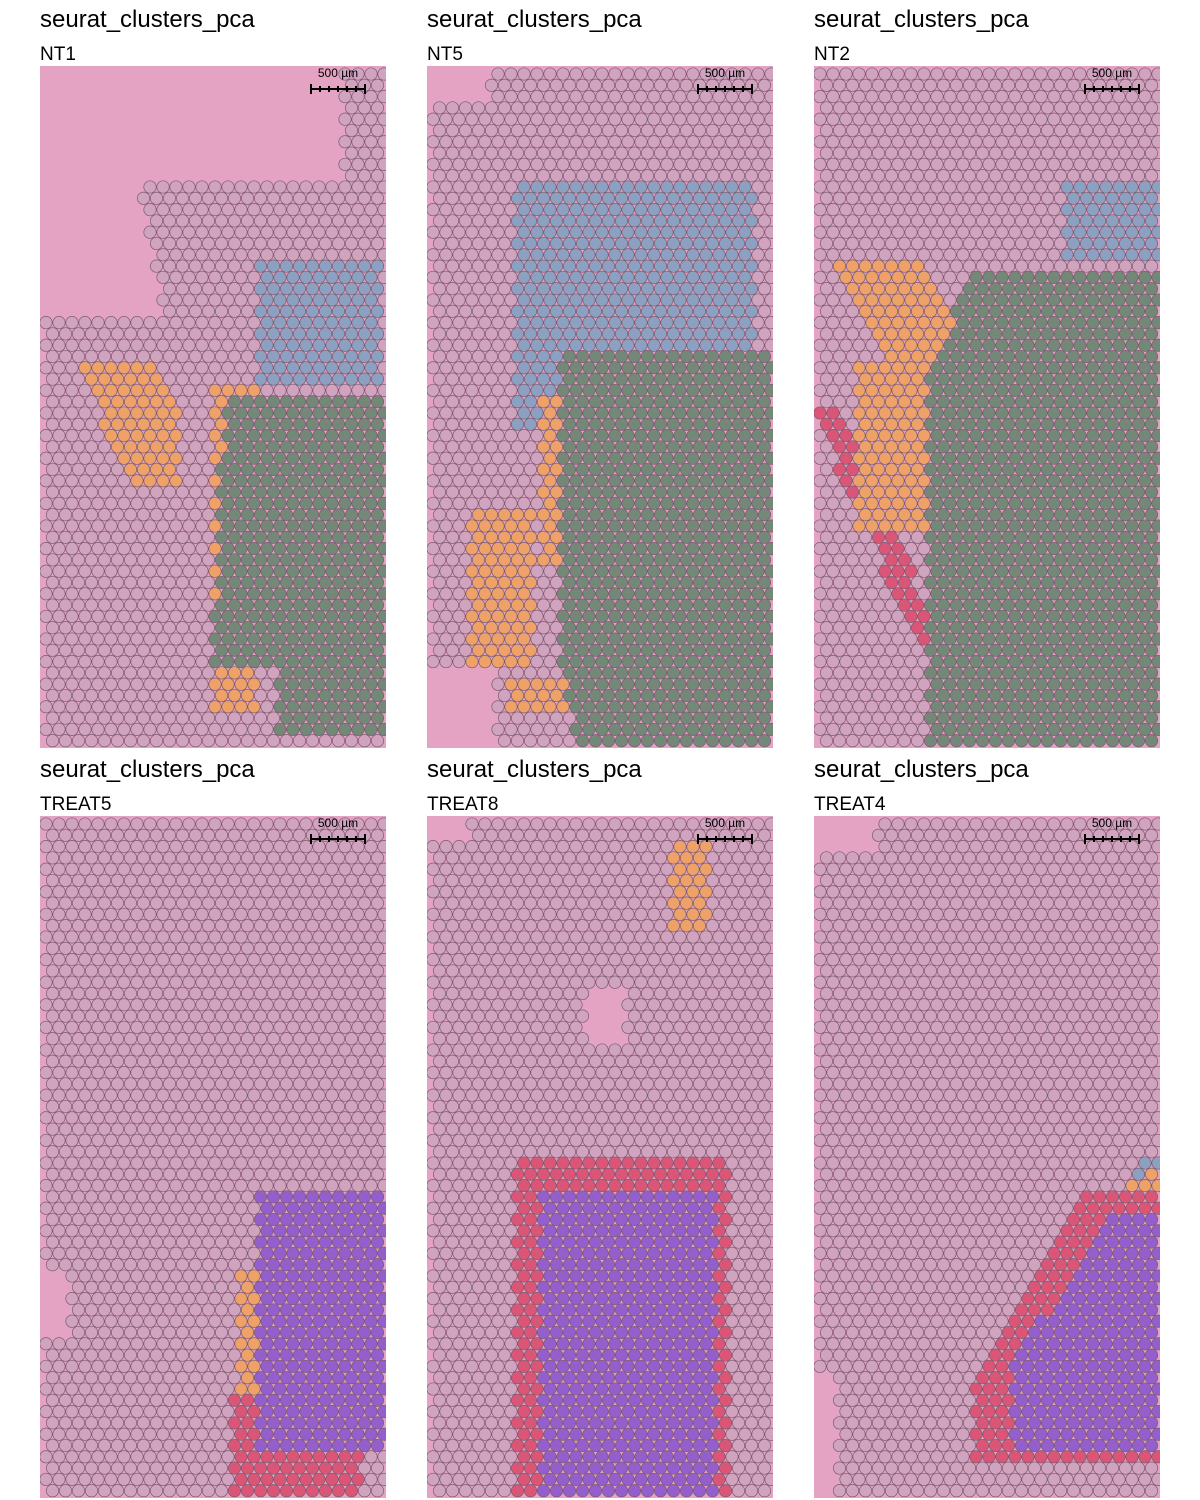  Describe the element at coordinates (463, 804) in the screenshot. I see `panel-sample-label: TREAT8` at that location.